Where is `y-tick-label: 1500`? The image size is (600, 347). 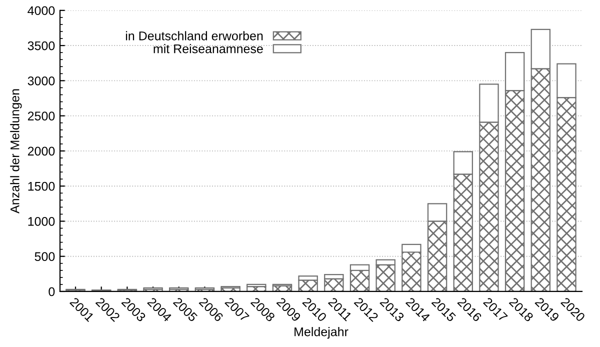 y-tick-label: 1500 is located at coordinates (41, 186).